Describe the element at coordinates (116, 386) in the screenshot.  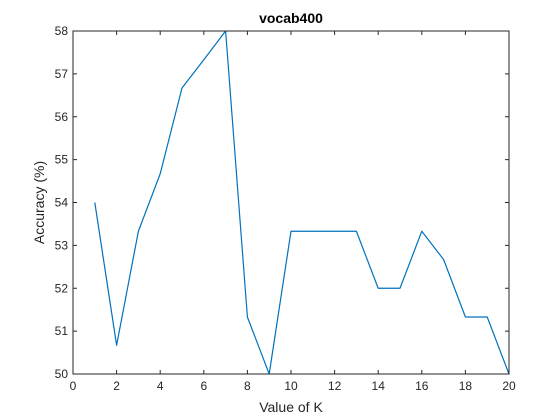
I see `x-tick-label: 2` at that location.